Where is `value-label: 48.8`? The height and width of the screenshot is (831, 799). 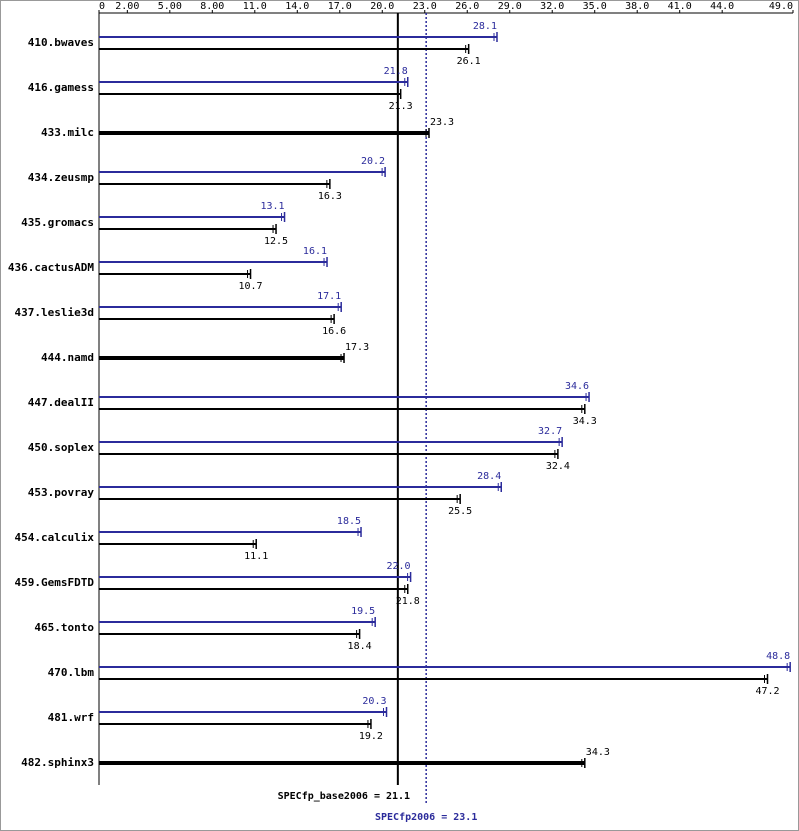
value-label: 48.8 is located at coordinates (778, 656).